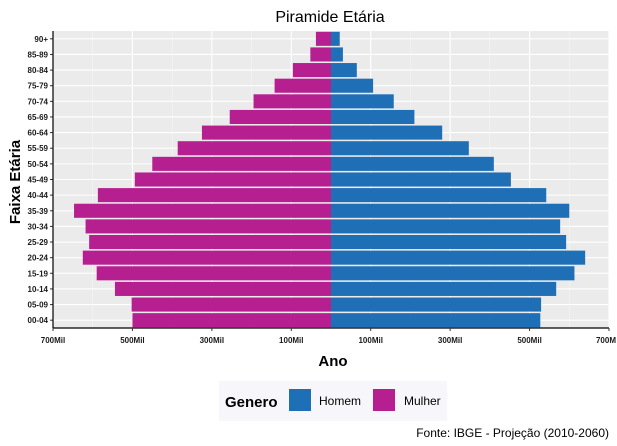  I want to click on y-tick-label: 90+, so click(41, 39).